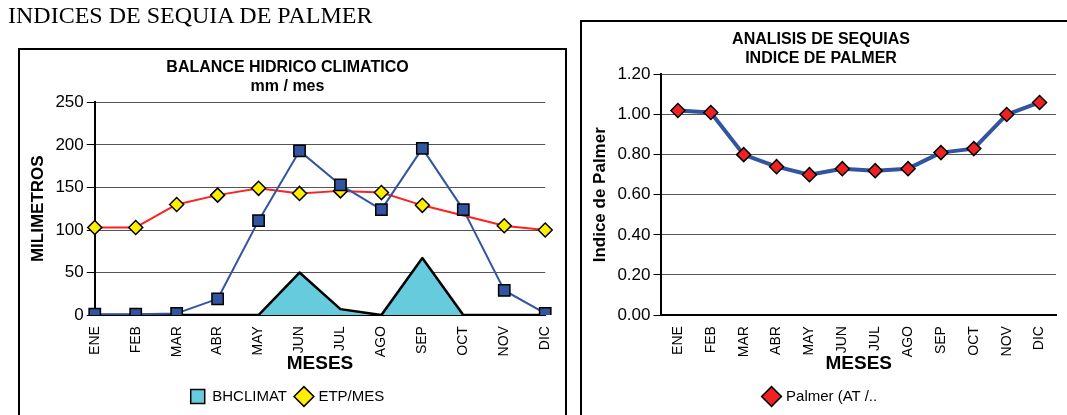 The image size is (1067, 415). What do you see at coordinates (287, 67) in the screenshot?
I see `text: BALANCE HIDRICO CLIMATICO` at bounding box center [287, 67].